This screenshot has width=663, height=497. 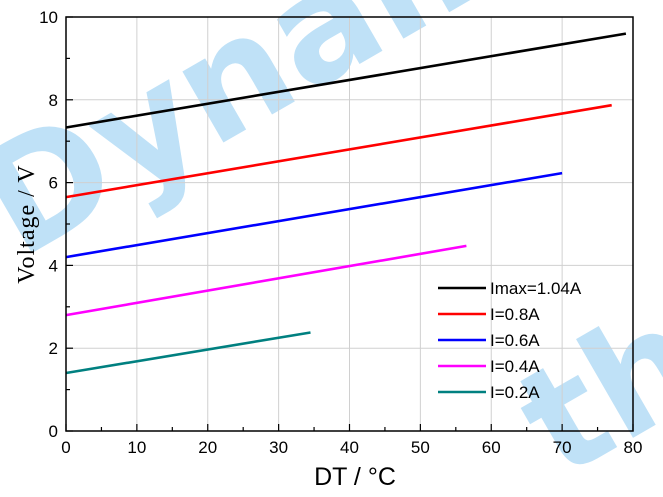 What do you see at coordinates (491, 447) in the screenshot?
I see `x-tick-label: 60` at bounding box center [491, 447].